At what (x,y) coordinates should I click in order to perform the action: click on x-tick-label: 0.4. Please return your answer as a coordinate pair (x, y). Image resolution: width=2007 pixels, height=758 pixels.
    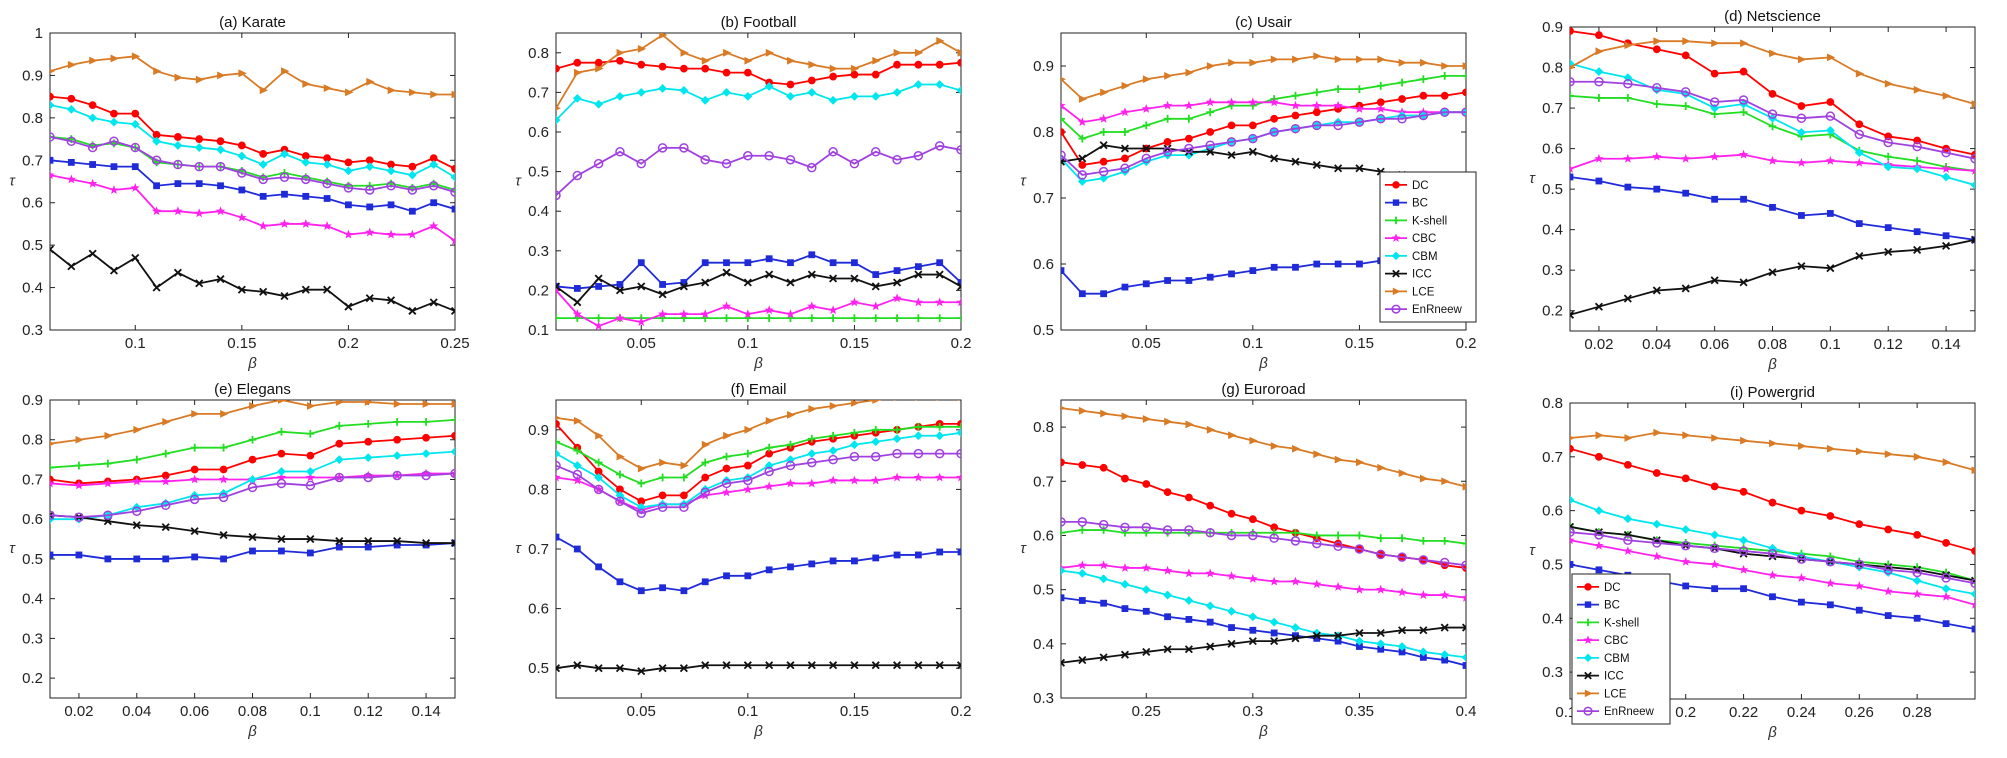
    Looking at the image, I should click on (1466, 711).